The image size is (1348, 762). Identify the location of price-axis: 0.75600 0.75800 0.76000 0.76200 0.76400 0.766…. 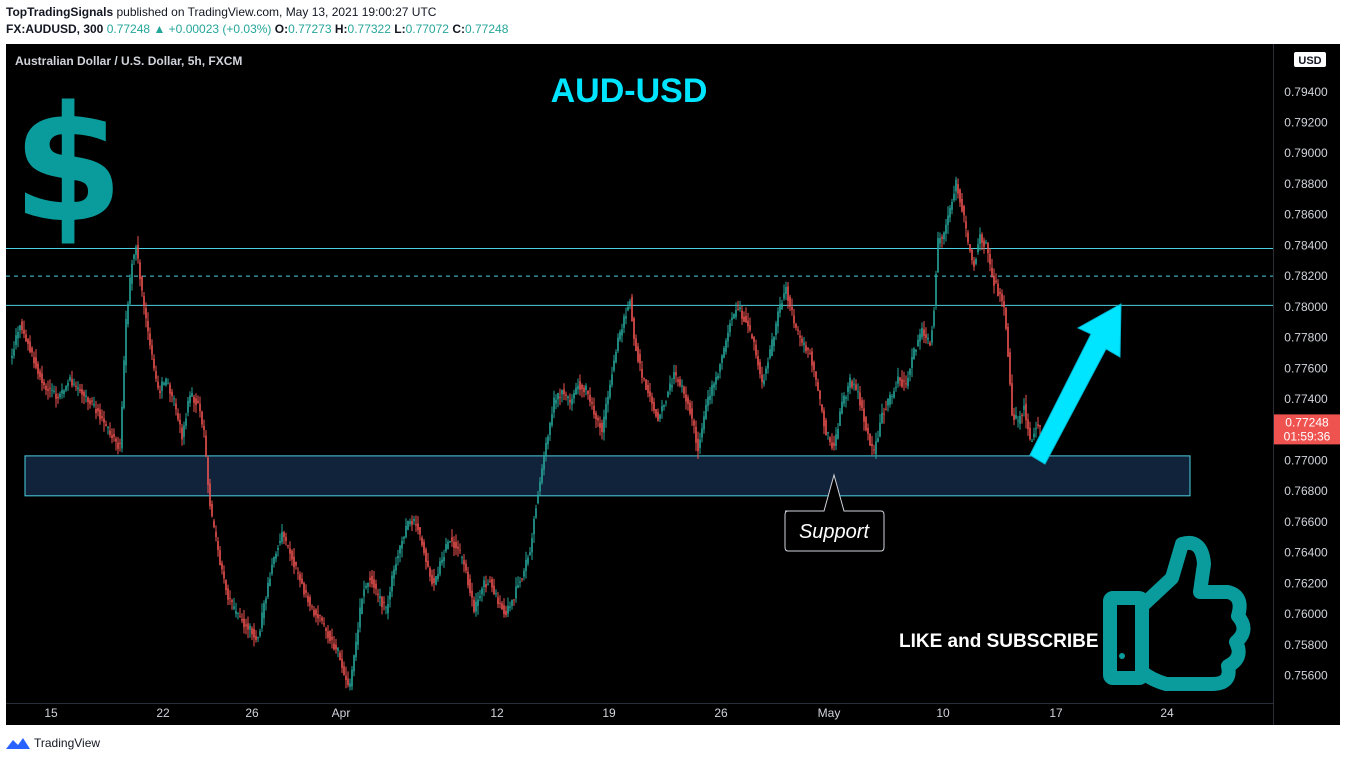
(1306, 384).